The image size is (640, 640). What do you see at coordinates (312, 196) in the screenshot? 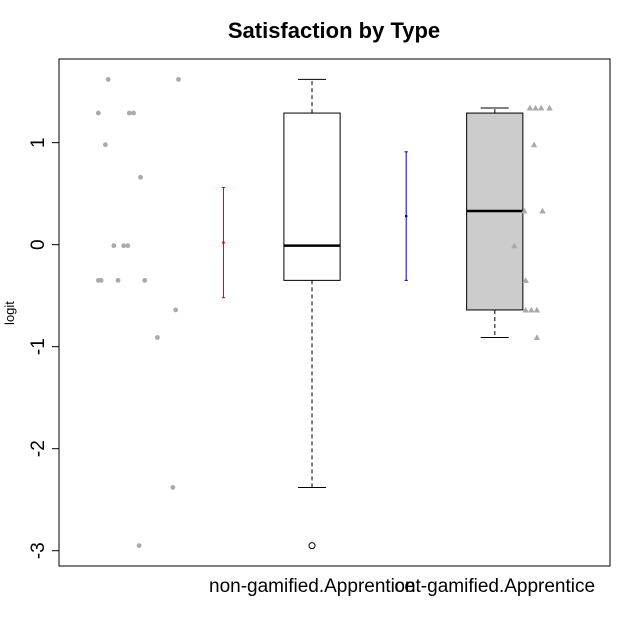
I see `box` at bounding box center [312, 196].